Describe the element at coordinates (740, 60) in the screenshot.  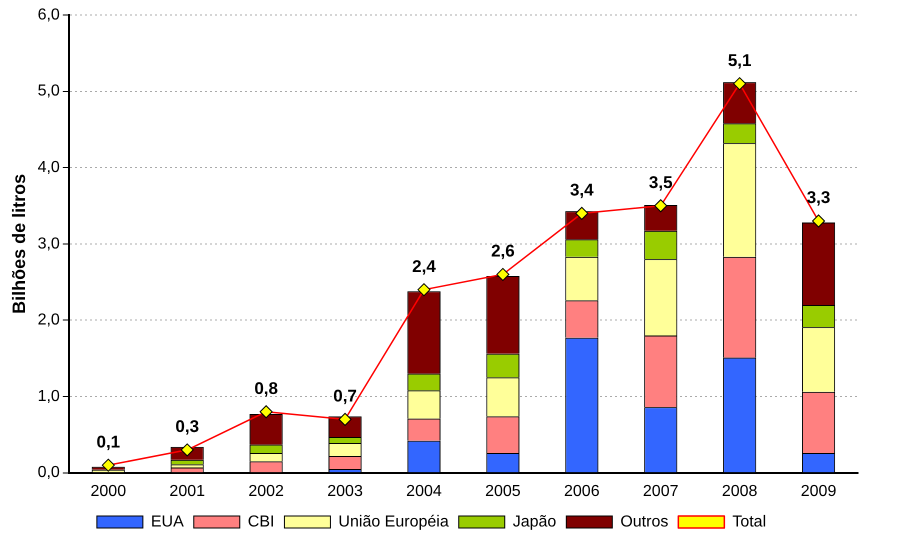
I see `data-label: 5,1` at that location.